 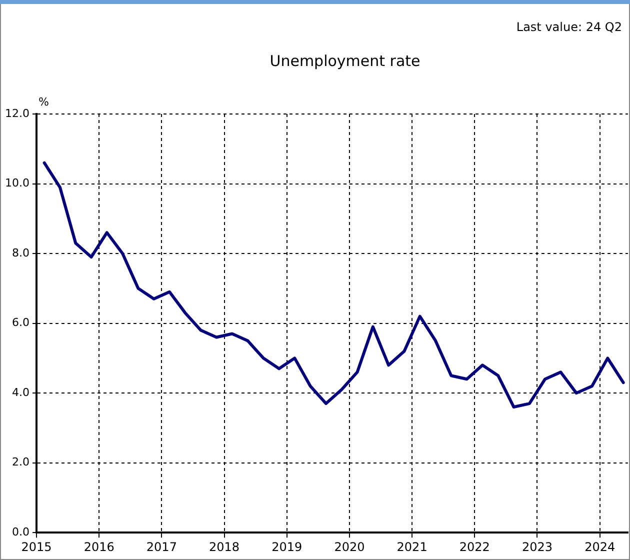 What do you see at coordinates (600, 547) in the screenshot?
I see `x-tick-label: 2024` at bounding box center [600, 547].